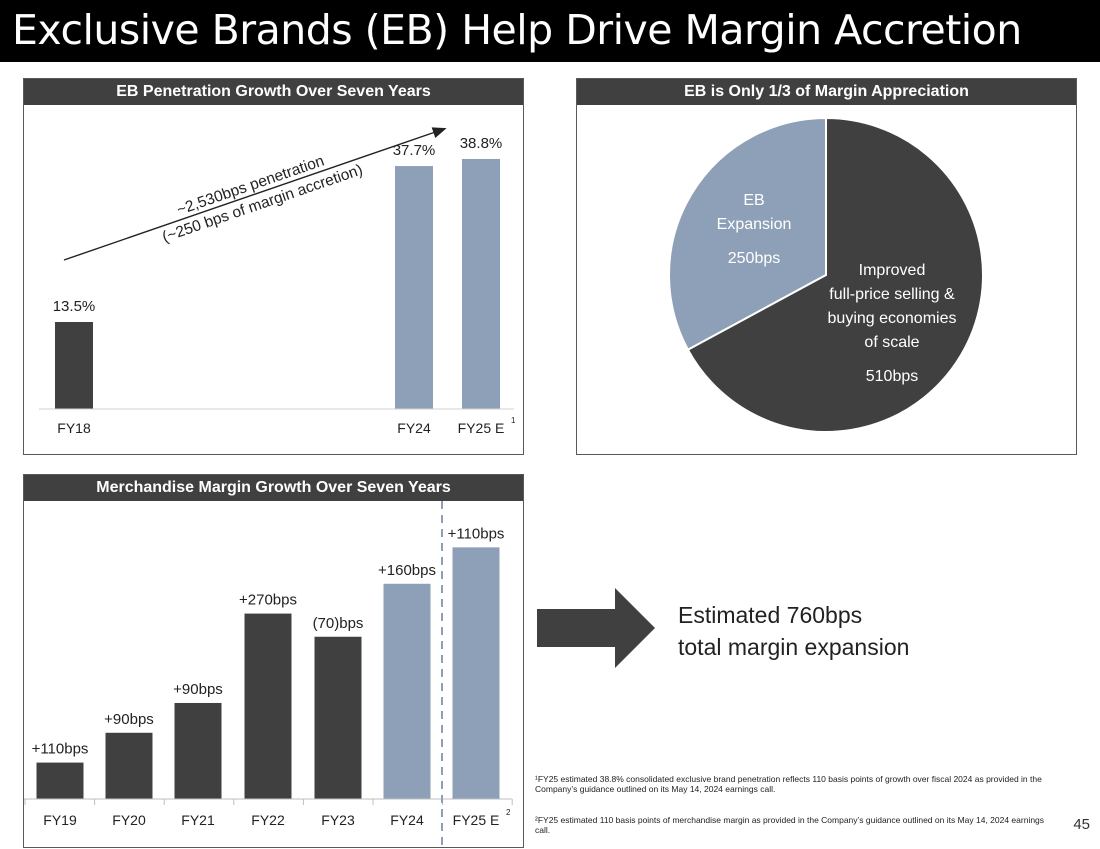 Image resolution: width=1100 pixels, height=849 pixels. Describe the element at coordinates (754, 224) in the screenshot. I see `slice-label: Expansion` at that location.